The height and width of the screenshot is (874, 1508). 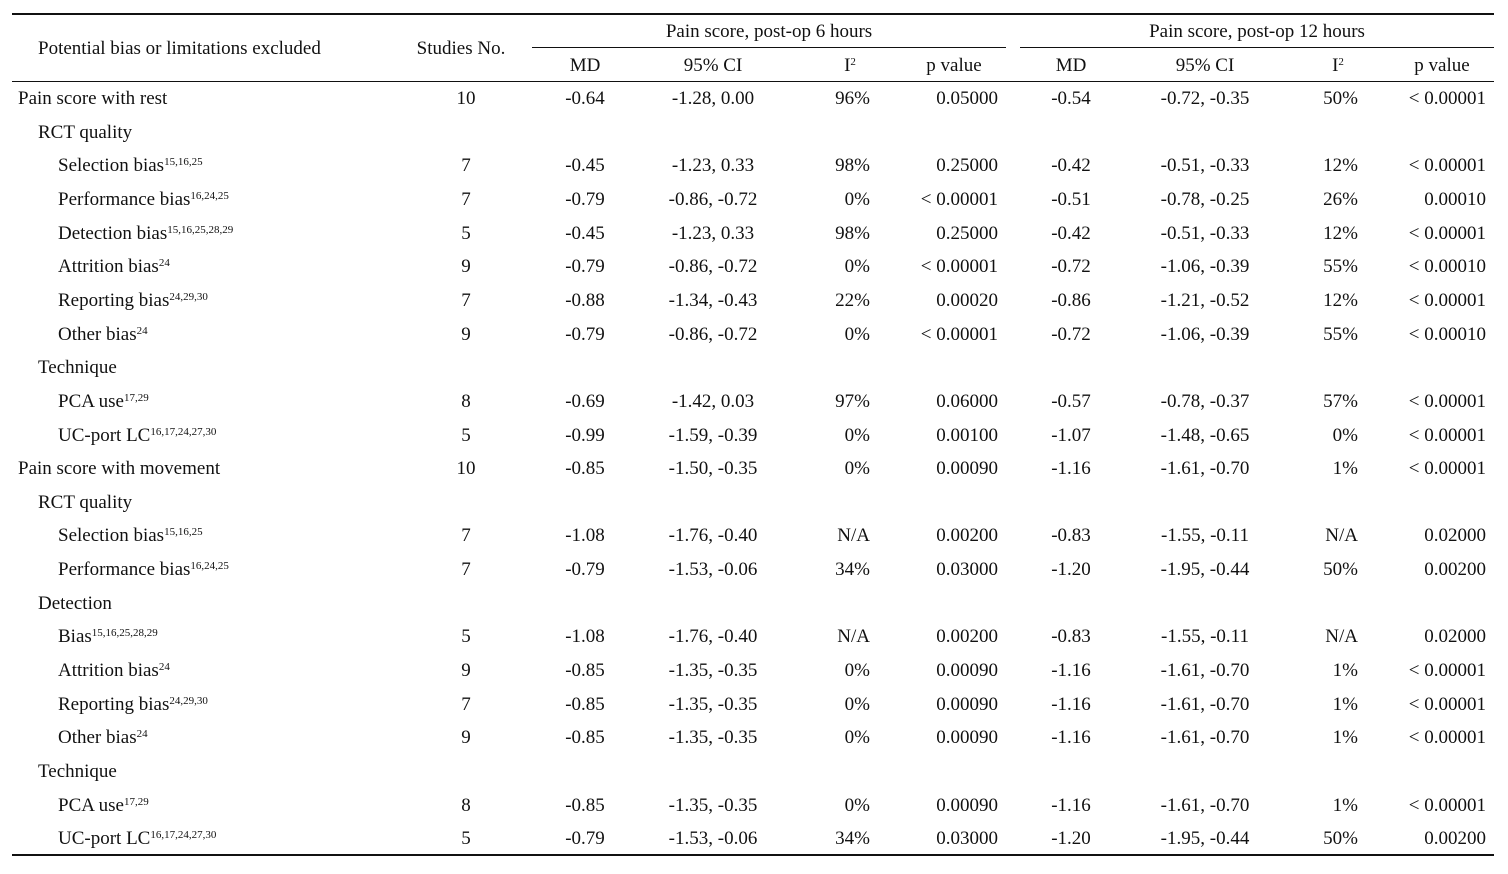 What do you see at coordinates (1205, 569) in the screenshot?
I see `cell-ci-12h: -1.95, -0.44` at bounding box center [1205, 569].